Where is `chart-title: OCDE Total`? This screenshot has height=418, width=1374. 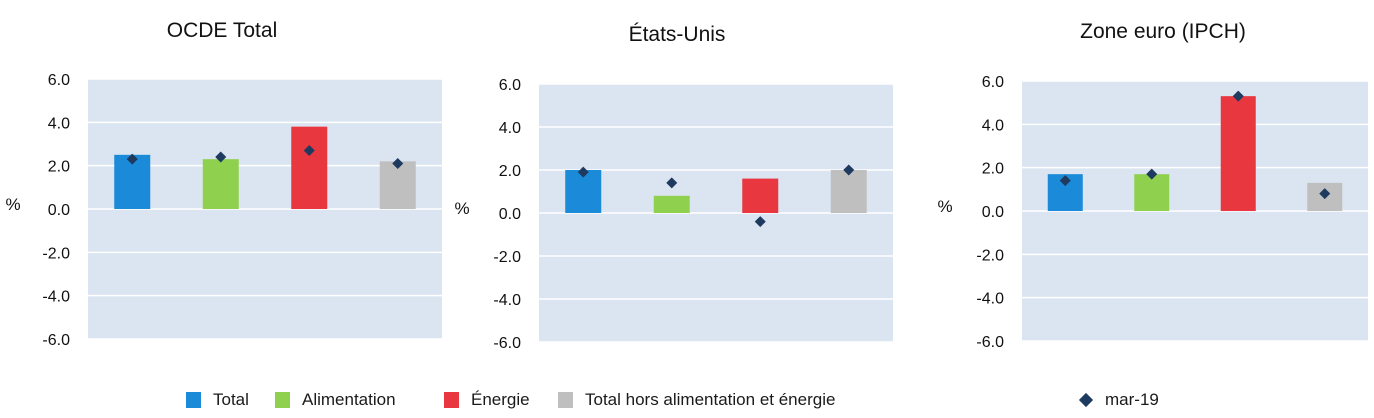 chart-title: OCDE Total is located at coordinates (222, 30).